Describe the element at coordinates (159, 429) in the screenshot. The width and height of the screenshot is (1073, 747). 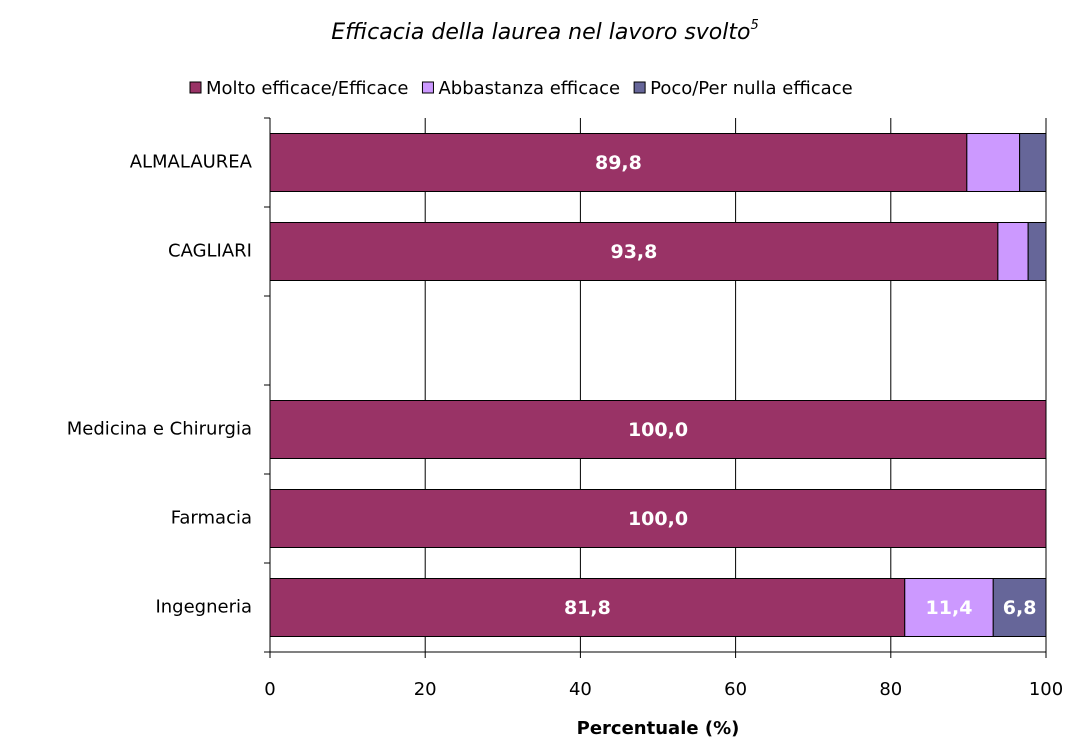
I see `y-tick-label: Medicina e Chirurgia` at that location.